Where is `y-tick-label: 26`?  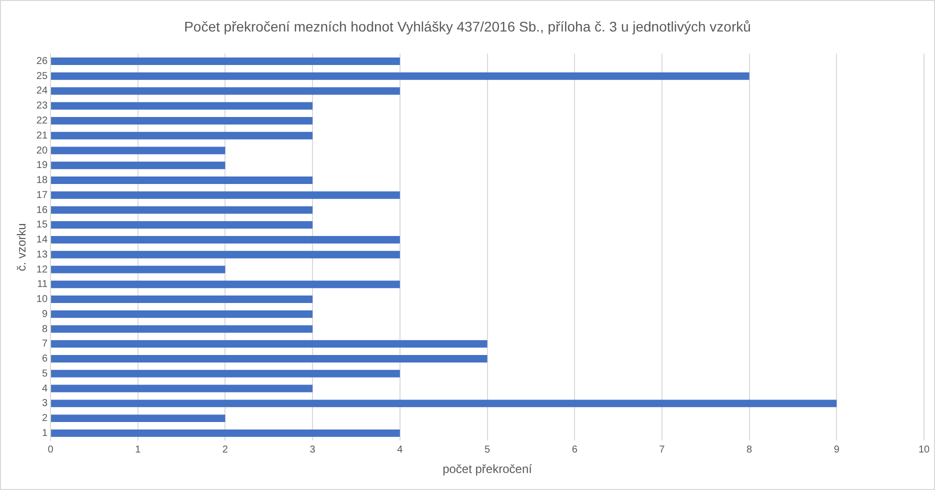 y-tick-label: 26 is located at coordinates (42, 61).